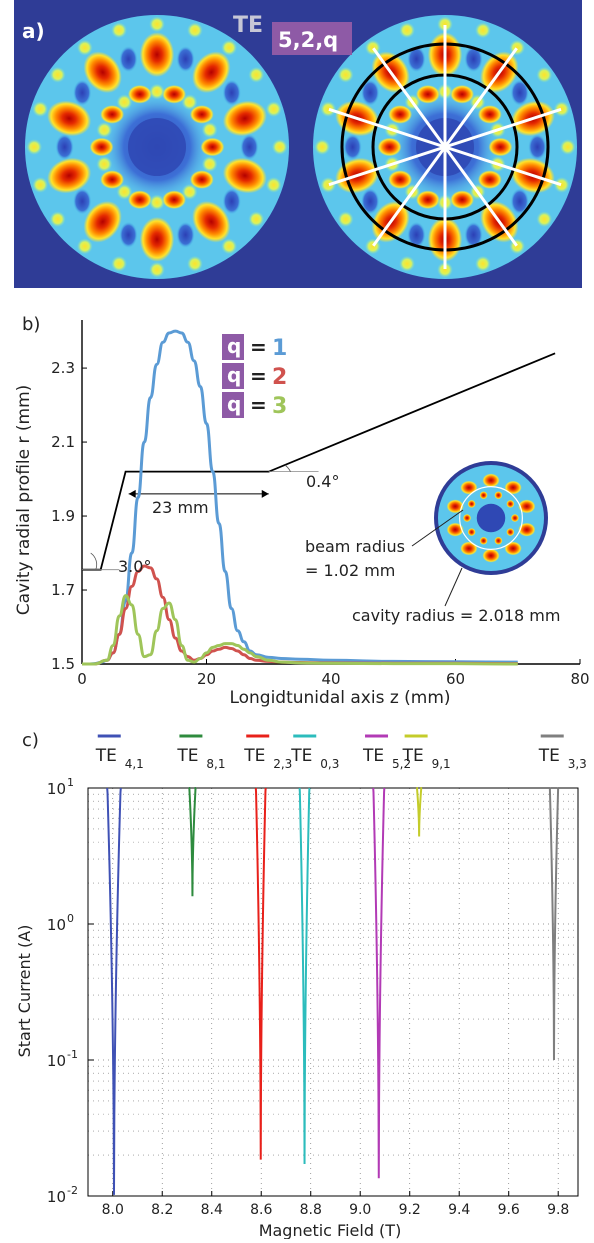 The height and width of the screenshot is (1243, 594). What do you see at coordinates (261, 1210) in the screenshot?
I see `x-tick-label: 8.6` at bounding box center [261, 1210].